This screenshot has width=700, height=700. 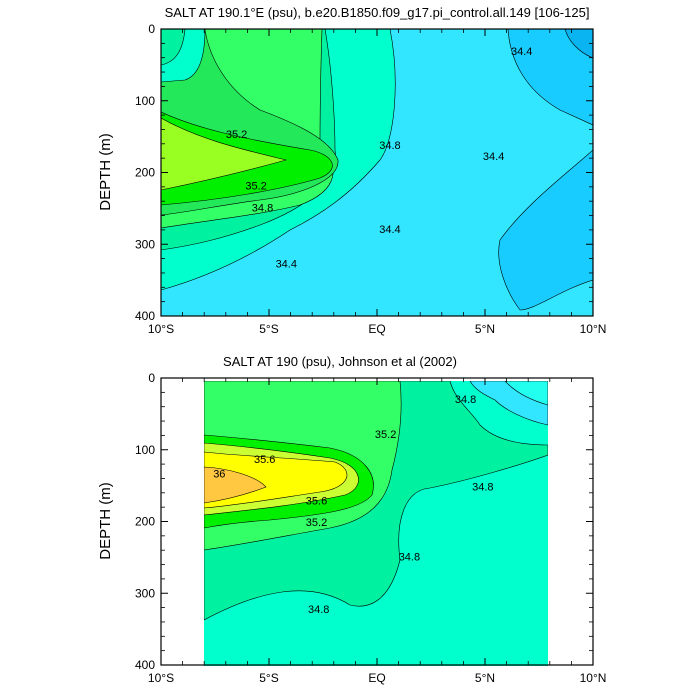 What do you see at coordinates (340, 361) in the screenshot?
I see `panel-obs-title: SALT AT 190 (psu), Johnson et al (2002)` at bounding box center [340, 361].